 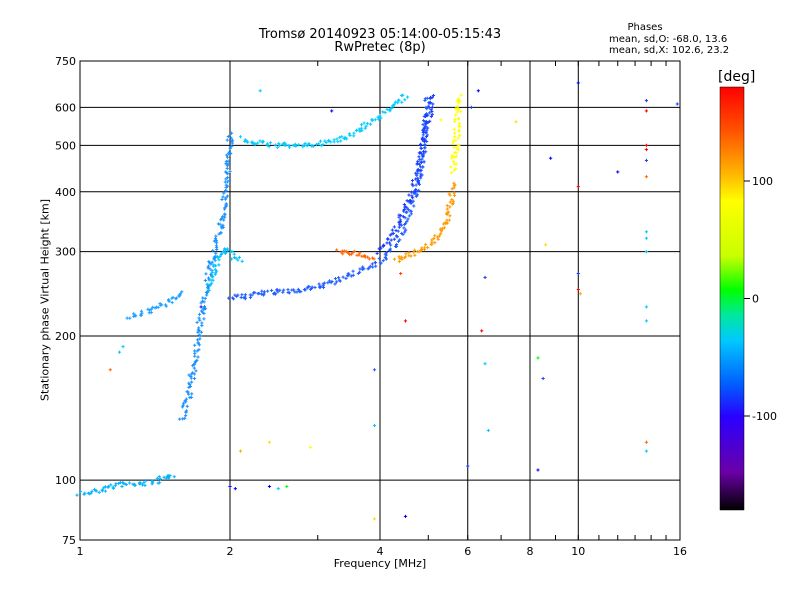 I want to click on chart-subtitle: RwPretec (8p), so click(x=380, y=47).